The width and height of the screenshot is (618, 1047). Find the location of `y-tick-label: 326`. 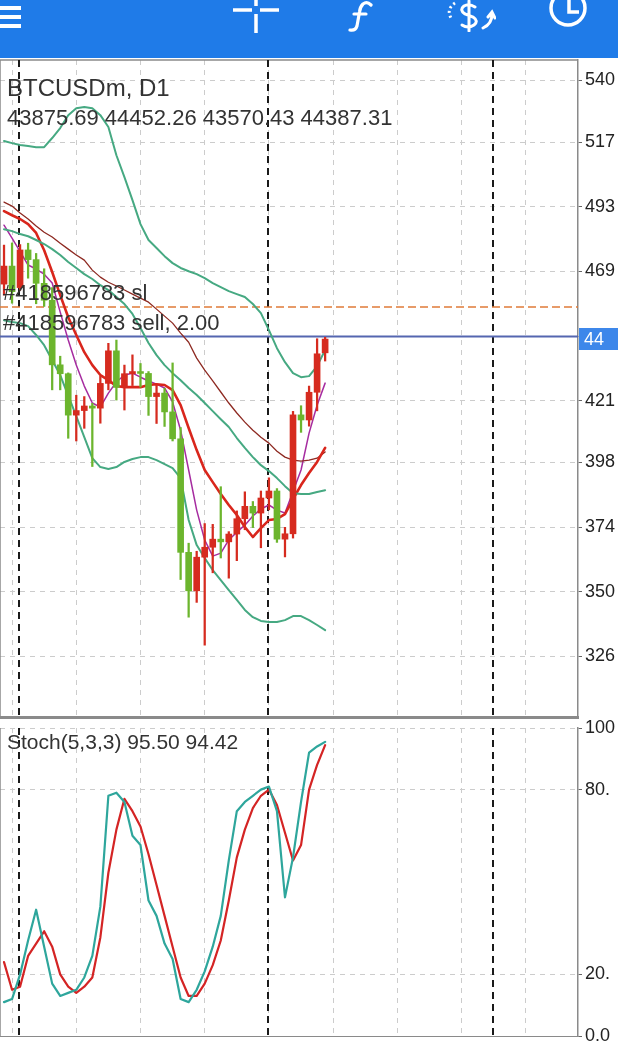

y-tick-label: 326 is located at coordinates (600, 655).